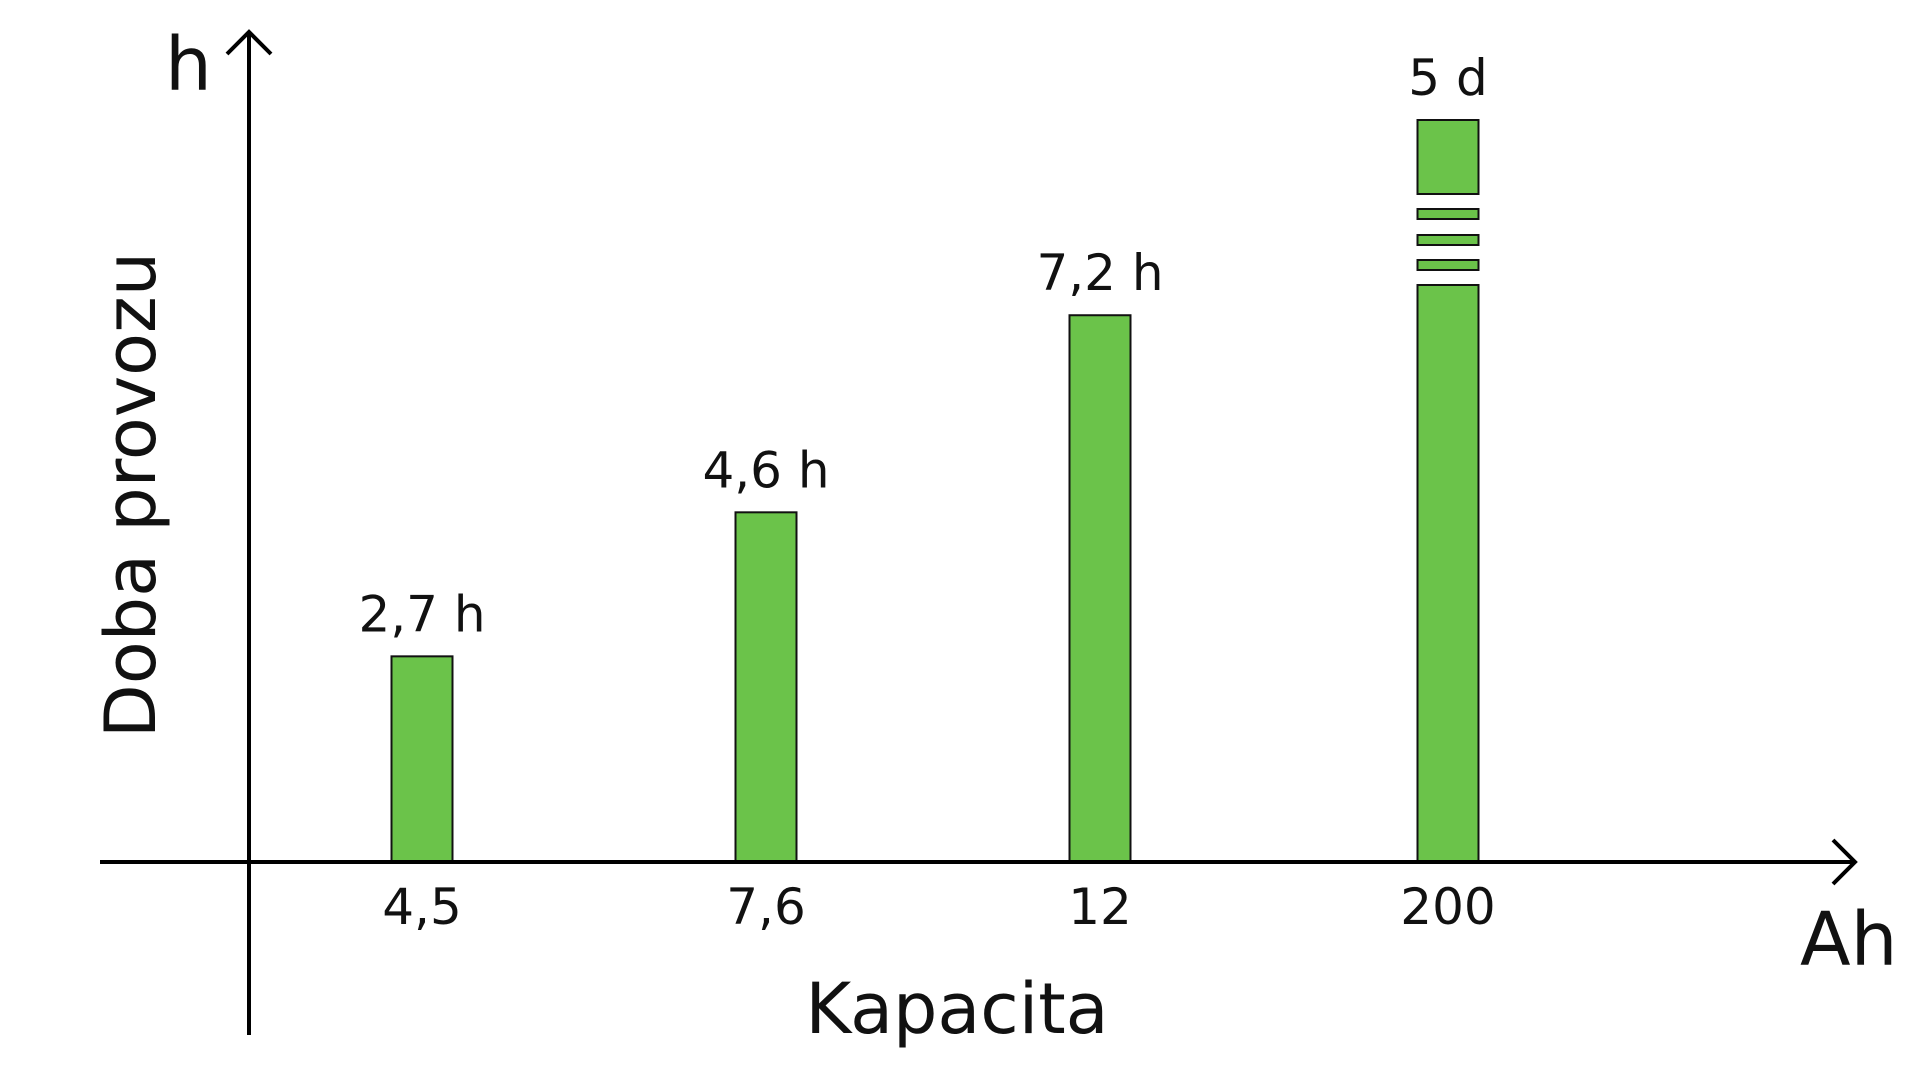 The image size is (1920, 1080). Describe the element at coordinates (1099, 273) in the screenshot. I see `value-label-2: 7,2 h` at that location.